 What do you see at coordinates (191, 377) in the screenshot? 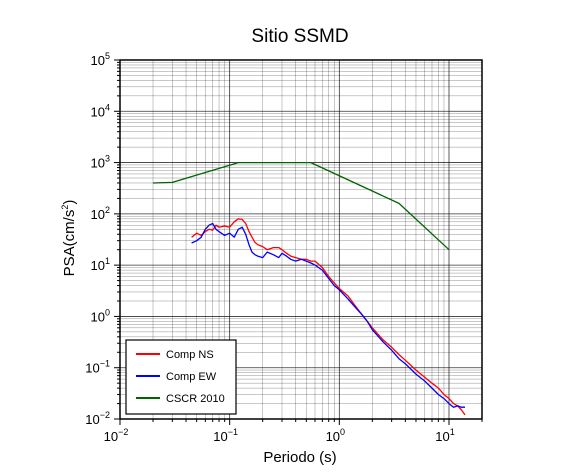
I see `legend-label-1: Comp EW` at bounding box center [191, 377].